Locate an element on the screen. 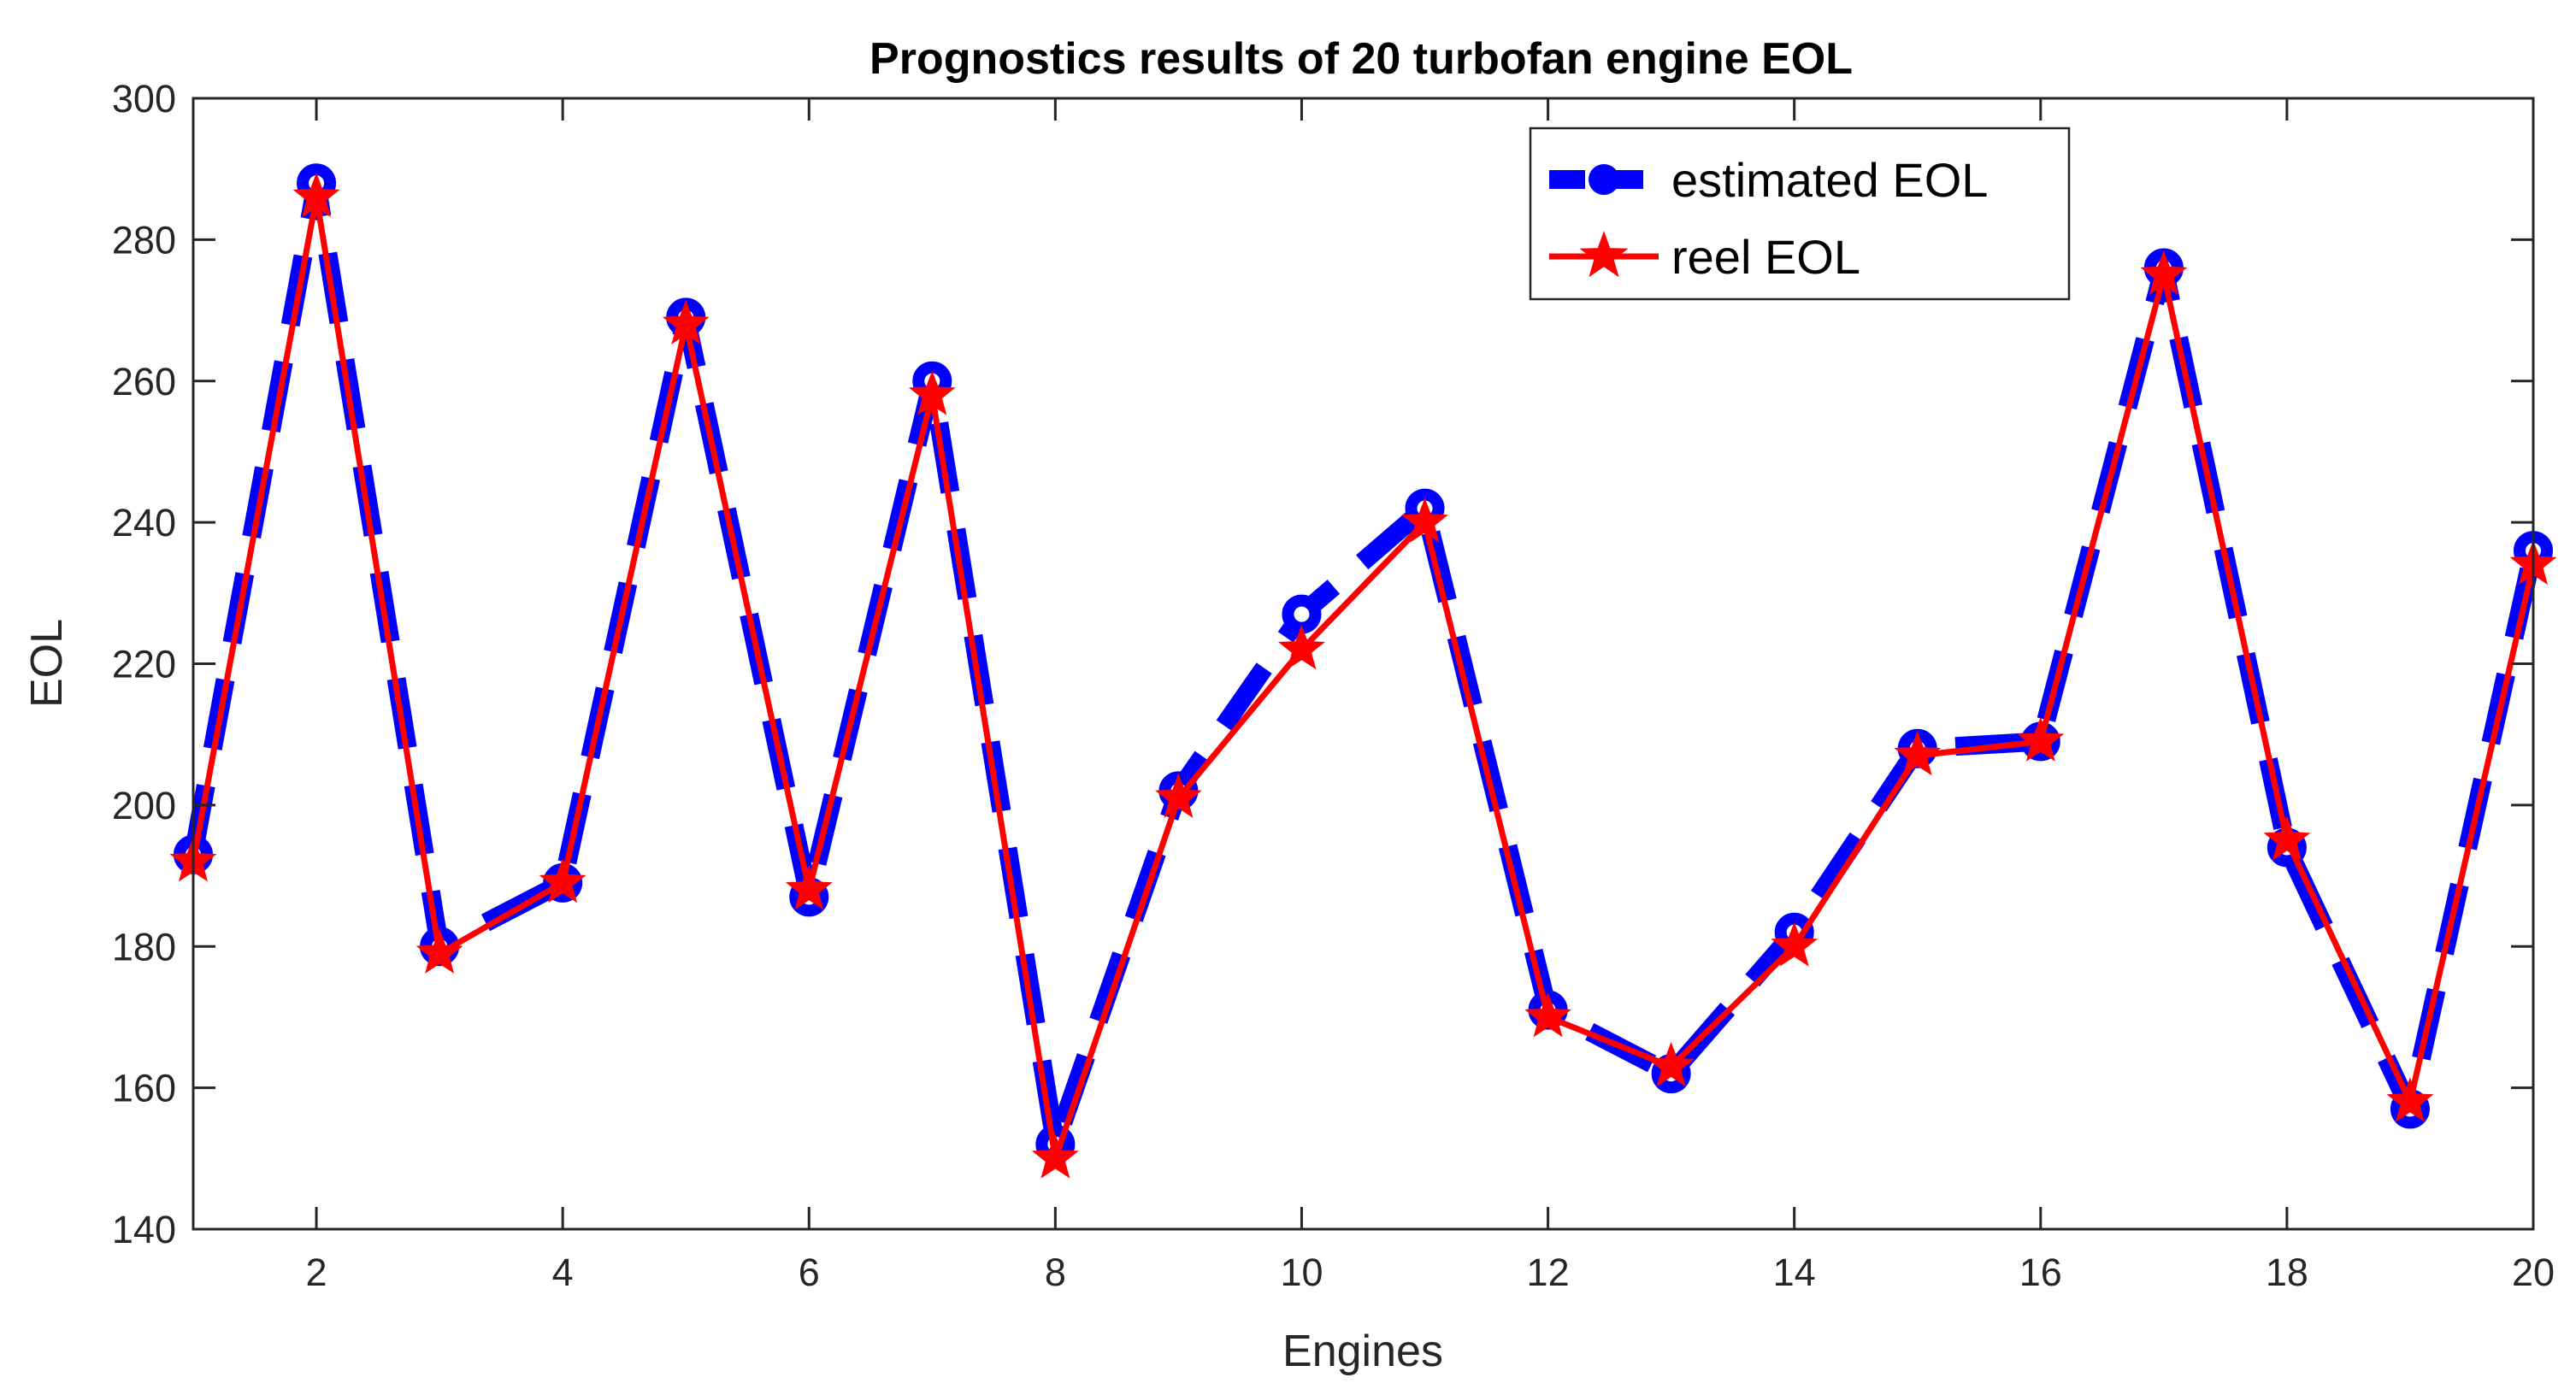 The height and width of the screenshot is (1389, 2576). x-tick-label: 16 is located at coordinates (2040, 1272).